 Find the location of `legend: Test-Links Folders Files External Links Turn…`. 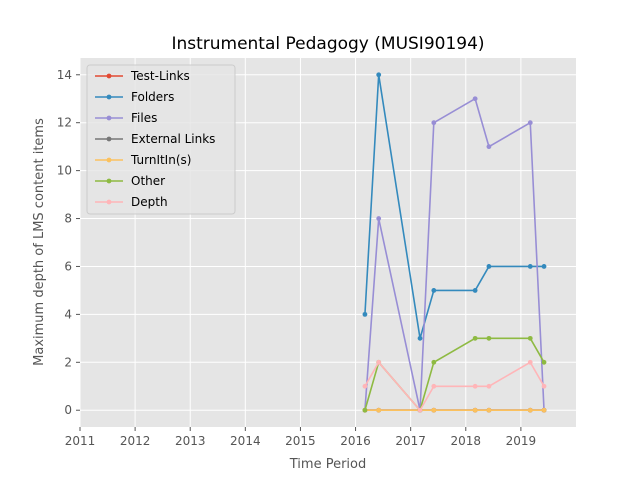

legend: Test-Links Folders Files External Links Turn… is located at coordinates (161, 139).